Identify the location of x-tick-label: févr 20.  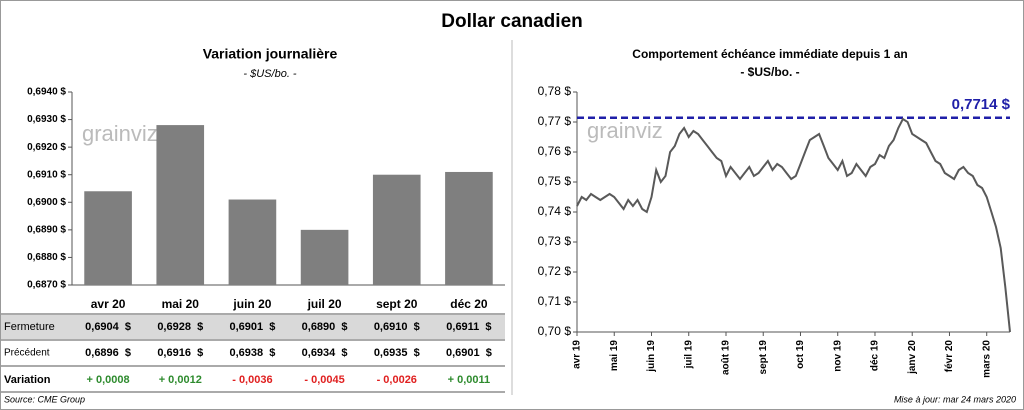
(949, 356).